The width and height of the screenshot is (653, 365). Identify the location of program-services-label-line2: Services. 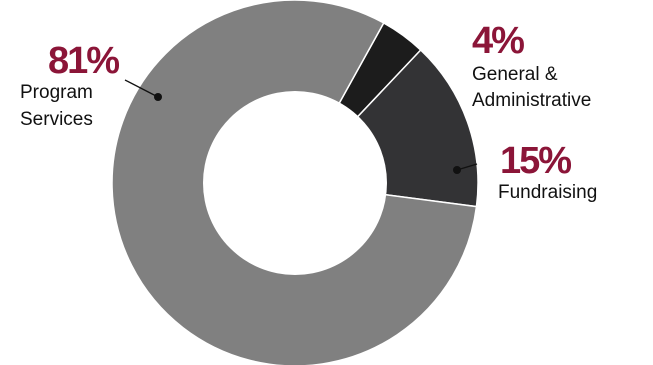
(56, 119).